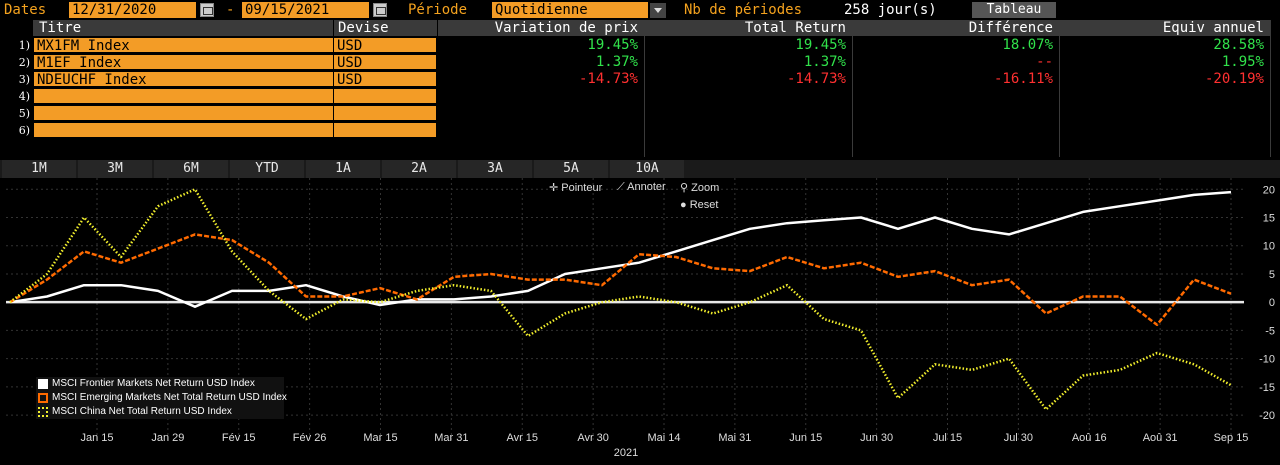 This screenshot has height=465, width=1280. Describe the element at coordinates (748, 28) in the screenshot. I see `header-total-return: Total Return` at that location.